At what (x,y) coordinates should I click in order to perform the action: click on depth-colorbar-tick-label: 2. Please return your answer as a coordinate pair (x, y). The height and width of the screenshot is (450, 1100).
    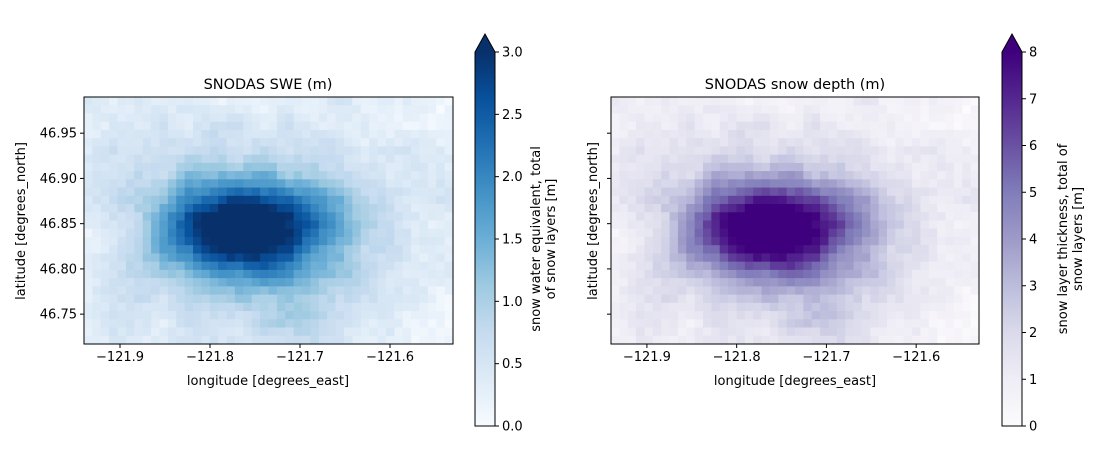
    Looking at the image, I should click on (1033, 333).